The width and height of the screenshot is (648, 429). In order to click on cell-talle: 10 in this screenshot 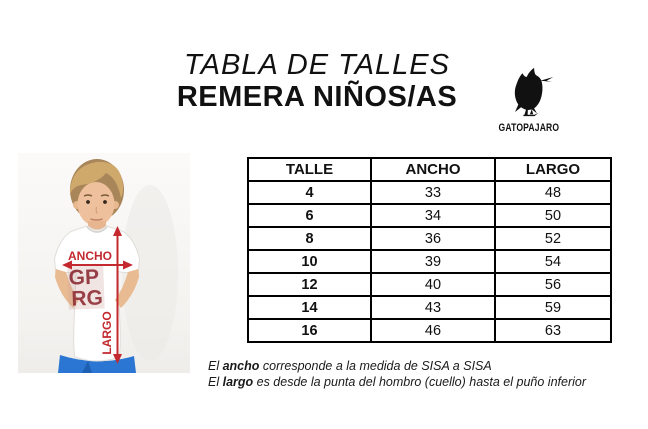, I will do `click(309, 261)`.